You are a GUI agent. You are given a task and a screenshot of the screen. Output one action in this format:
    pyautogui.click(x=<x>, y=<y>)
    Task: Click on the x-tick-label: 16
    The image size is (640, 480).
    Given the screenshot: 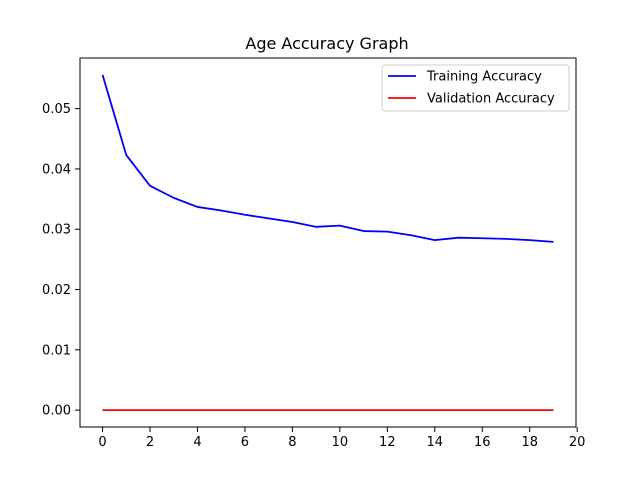 What is the action you would take?
    pyautogui.click(x=482, y=442)
    